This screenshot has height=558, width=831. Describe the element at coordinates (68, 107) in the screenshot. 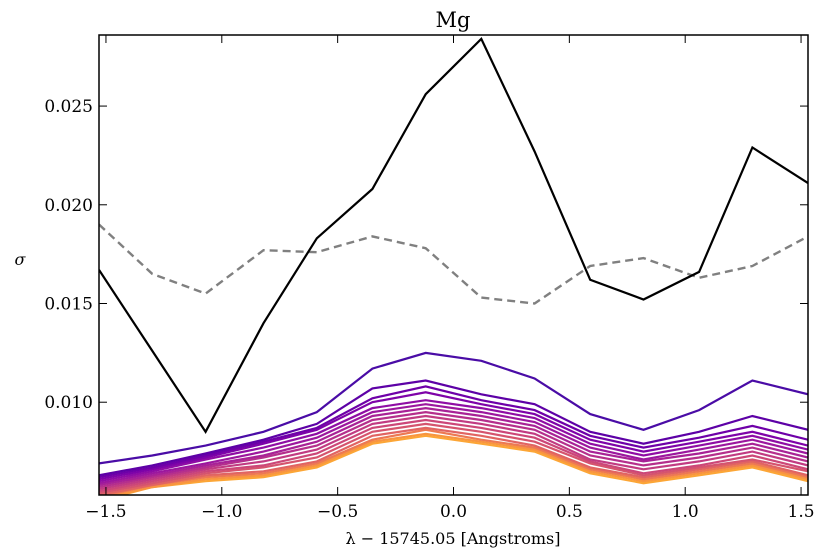

I see `y-tick-label: 0.025` at that location.